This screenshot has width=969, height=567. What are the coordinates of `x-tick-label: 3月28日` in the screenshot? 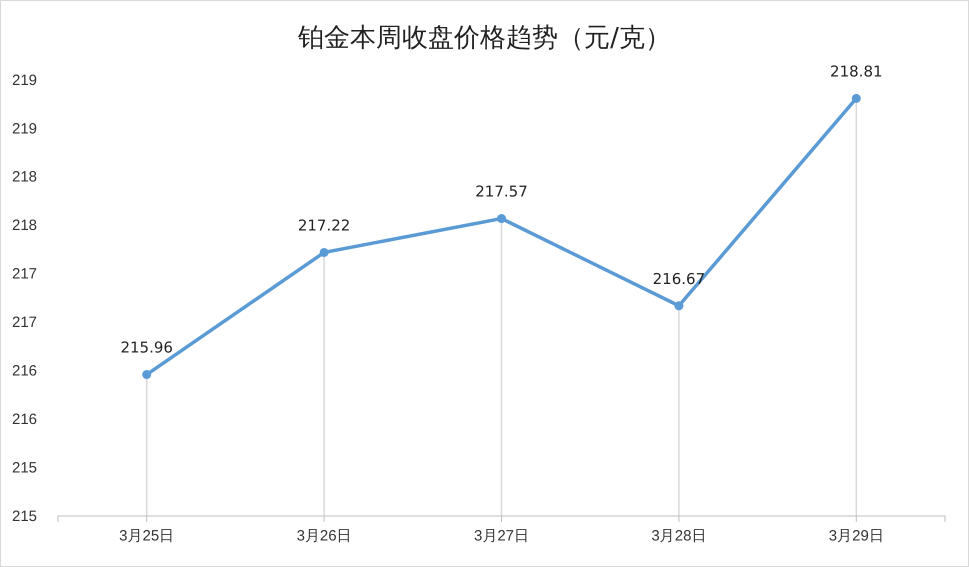 It's located at (678, 536).